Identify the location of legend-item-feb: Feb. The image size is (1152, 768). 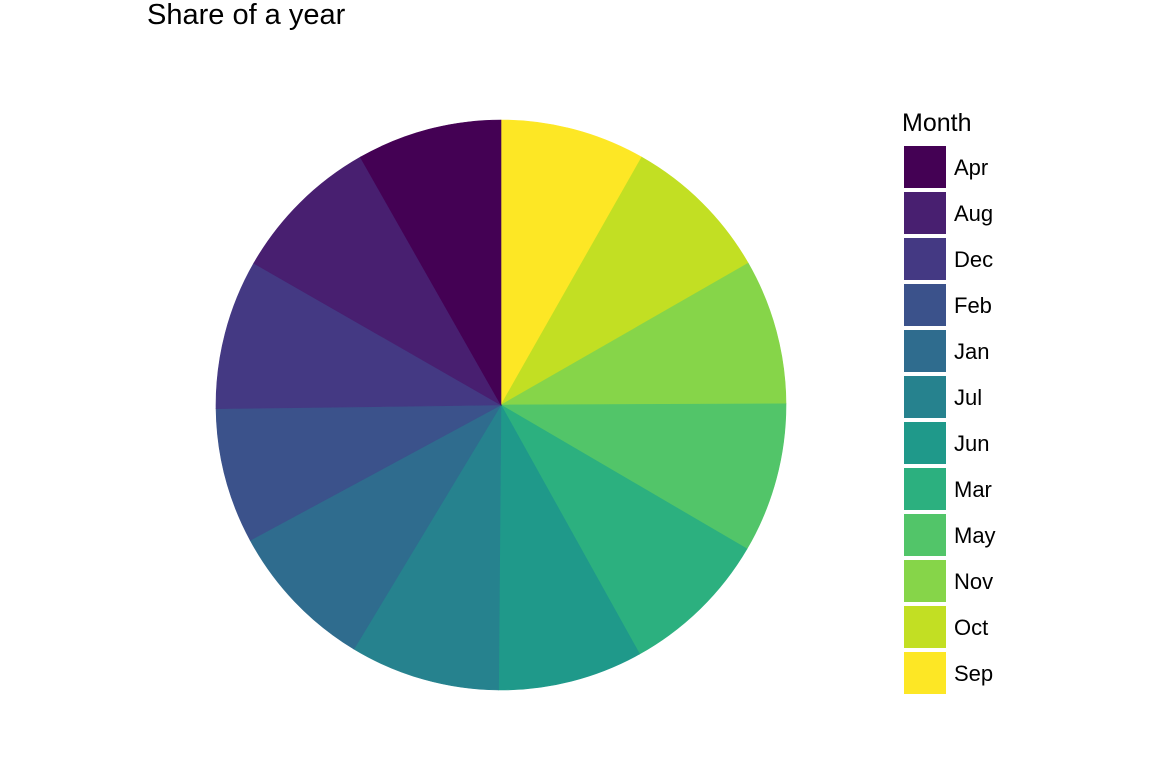
(947, 307).